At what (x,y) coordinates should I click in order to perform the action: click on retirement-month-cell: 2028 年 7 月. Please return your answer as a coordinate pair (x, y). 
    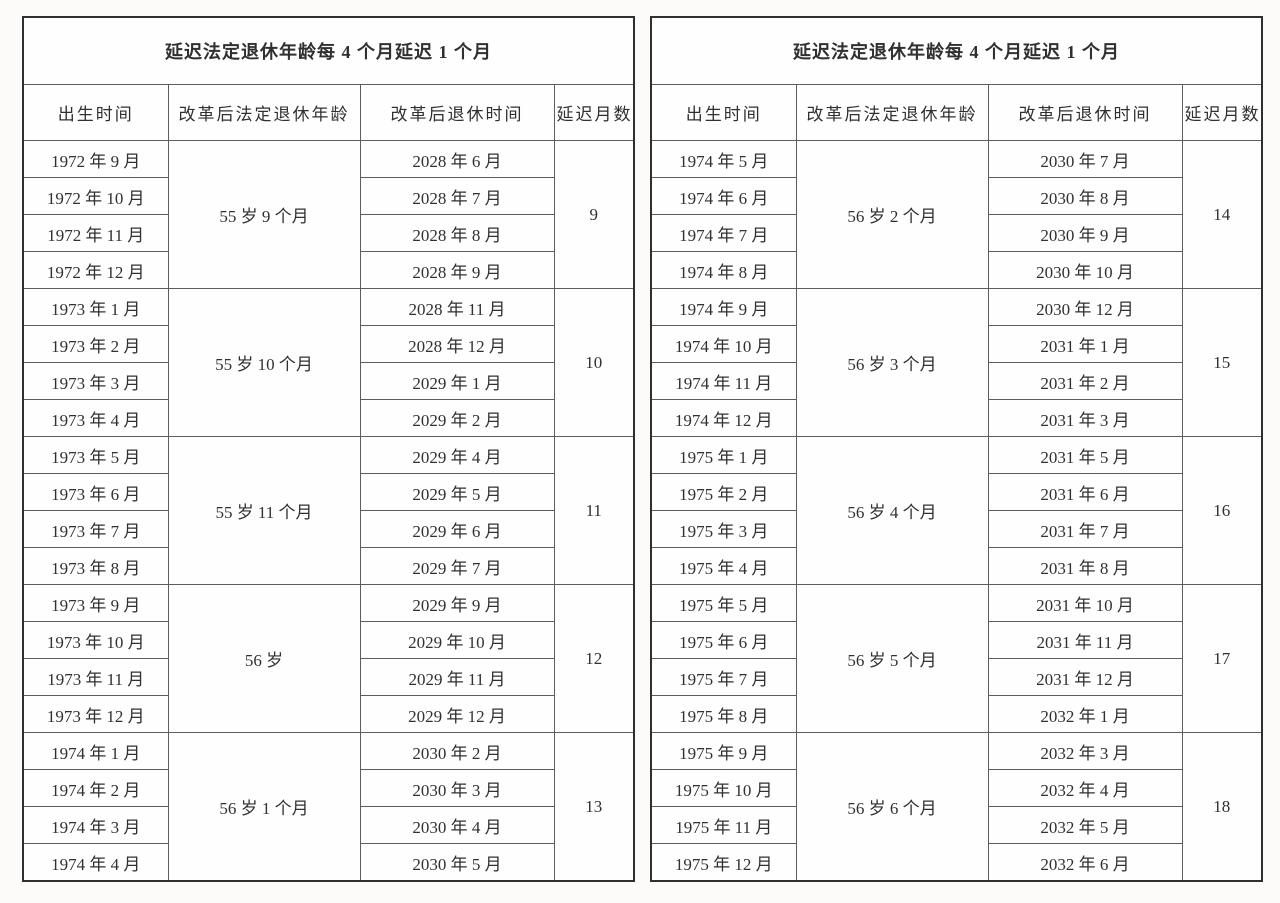
    Looking at the image, I should click on (457, 196).